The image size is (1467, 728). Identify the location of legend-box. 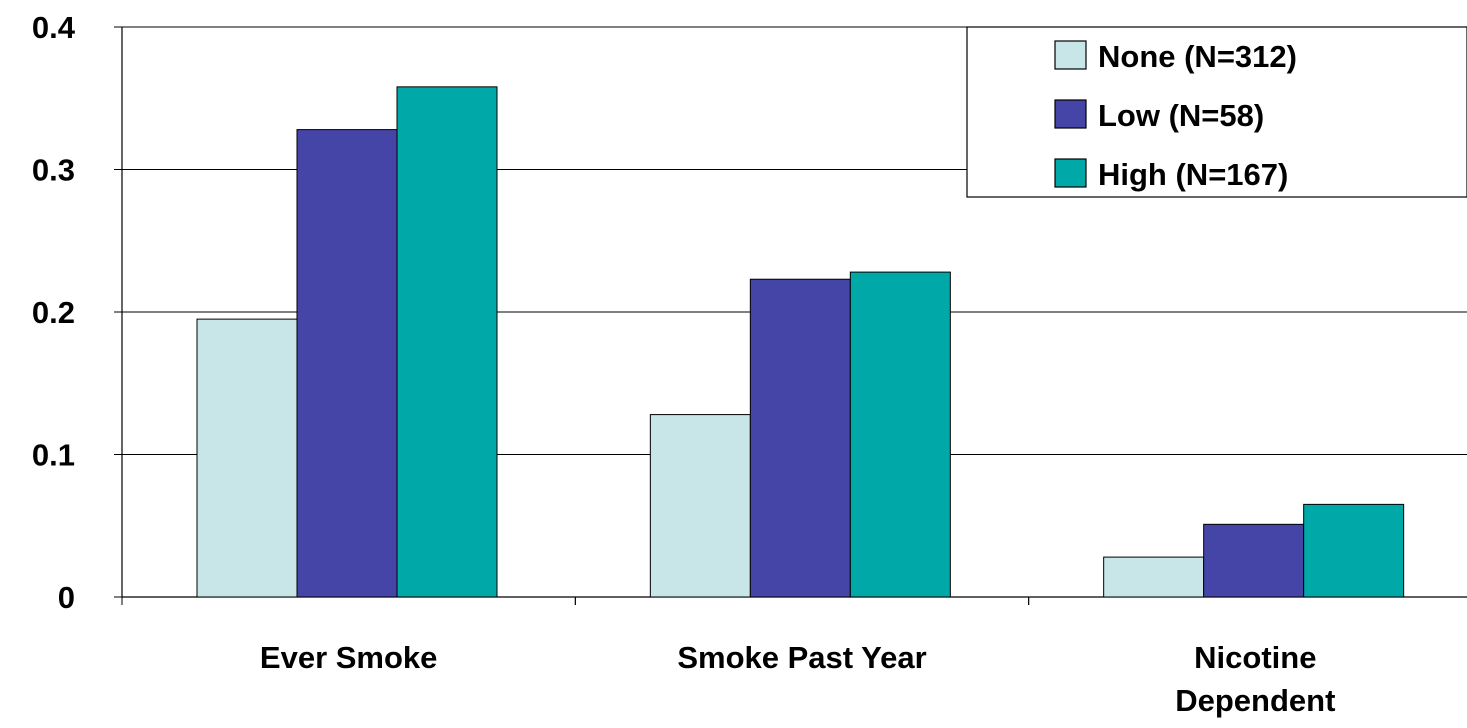
(1216, 112).